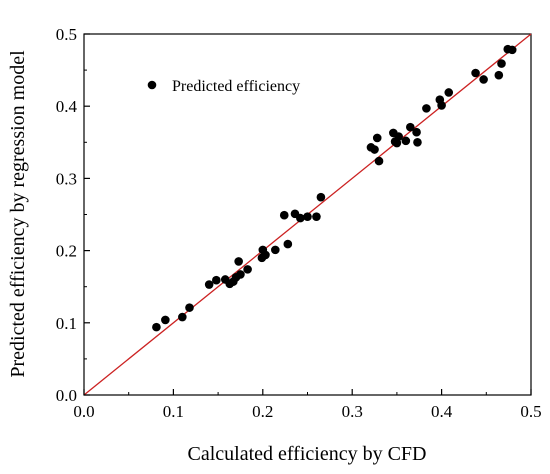 Image resolution: width=550 pixels, height=474 pixels. What do you see at coordinates (66, 251) in the screenshot?
I see `y-tick-label: 0.2` at bounding box center [66, 251].